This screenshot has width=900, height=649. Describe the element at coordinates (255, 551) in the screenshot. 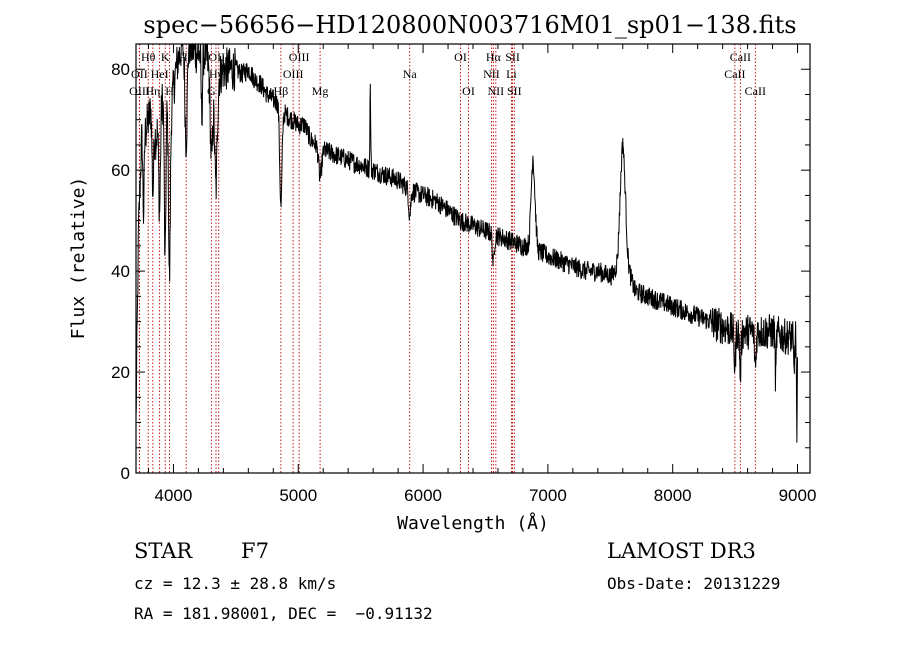

I see `object-subclass: F7` at that location.